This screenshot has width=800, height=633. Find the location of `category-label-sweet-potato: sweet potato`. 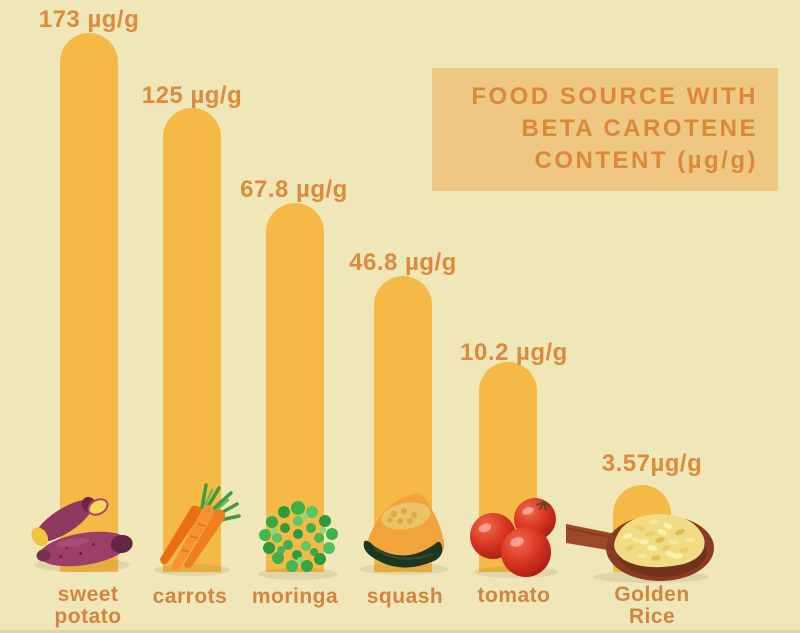

category-label-sweet-potato: sweet potato is located at coordinates (88, 605).